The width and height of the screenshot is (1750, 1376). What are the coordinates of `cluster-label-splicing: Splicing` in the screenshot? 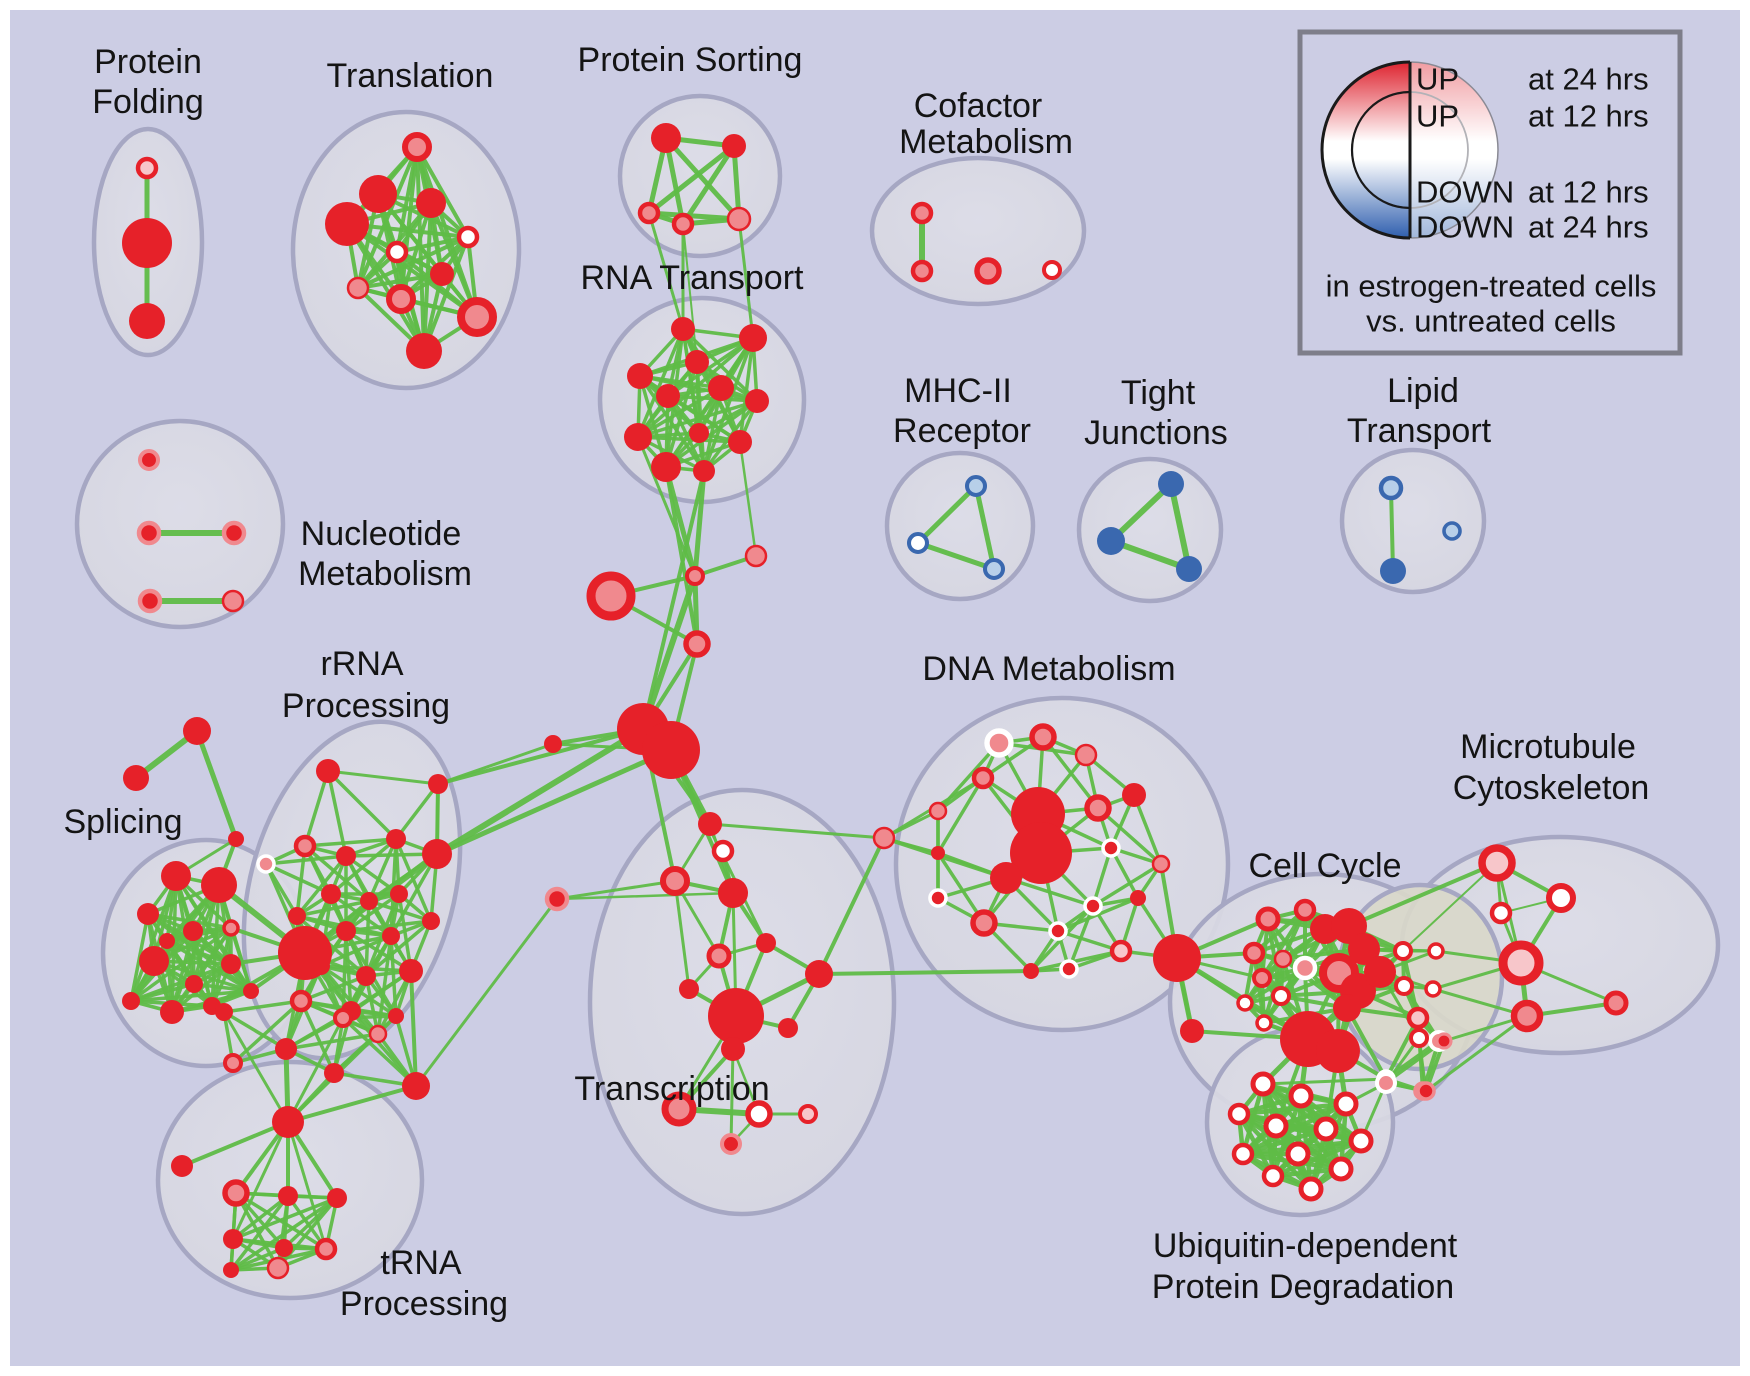 It's located at (122, 822).